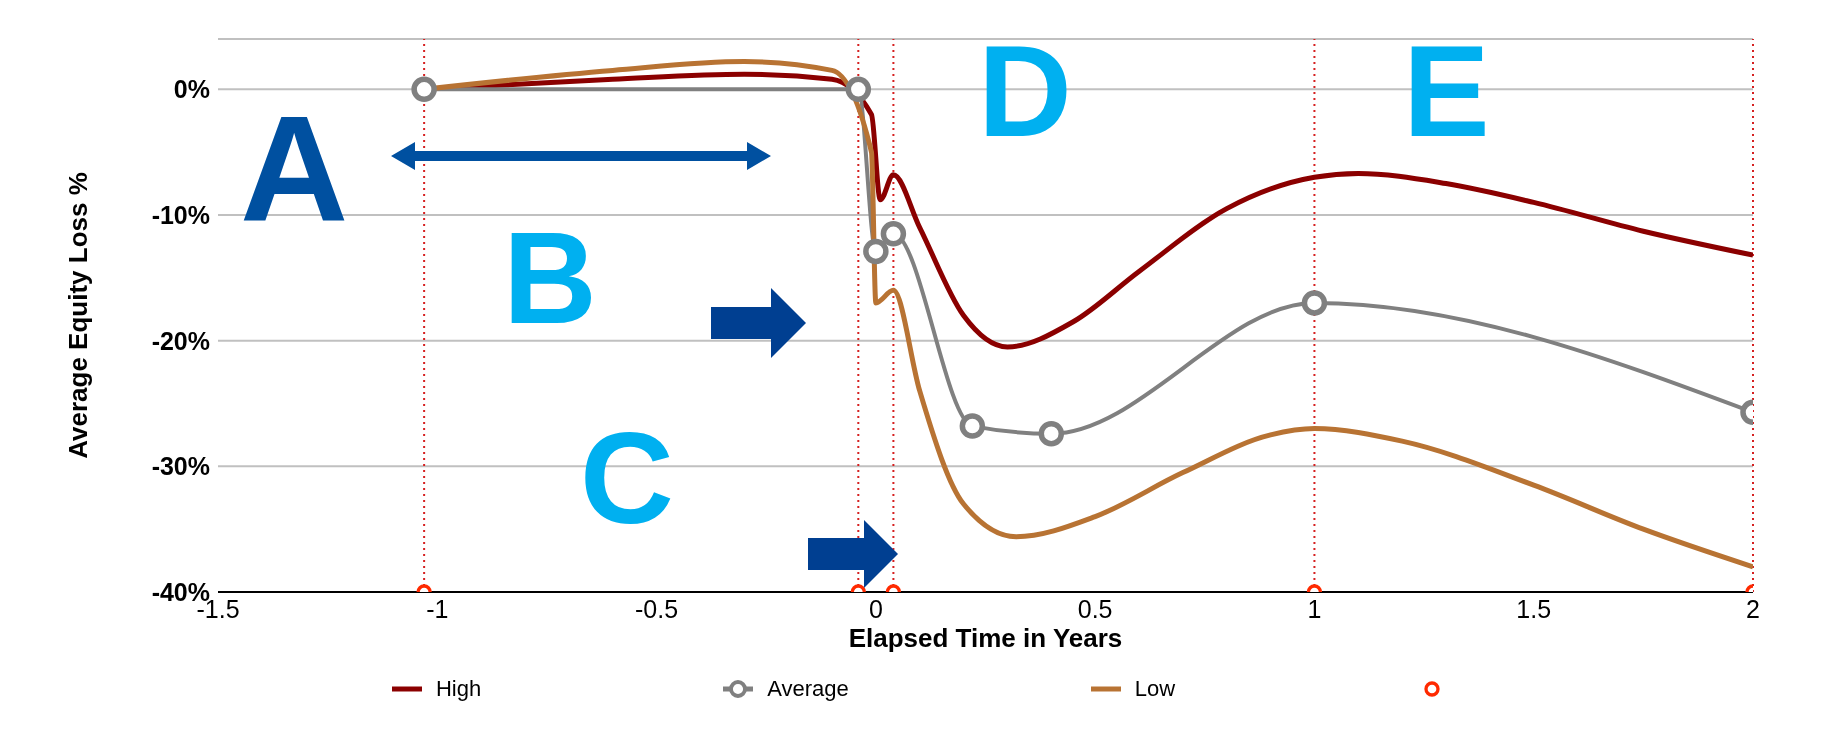 The width and height of the screenshot is (1839, 730). What do you see at coordinates (180, 214) in the screenshot?
I see `y-tick-label: -10%` at bounding box center [180, 214].